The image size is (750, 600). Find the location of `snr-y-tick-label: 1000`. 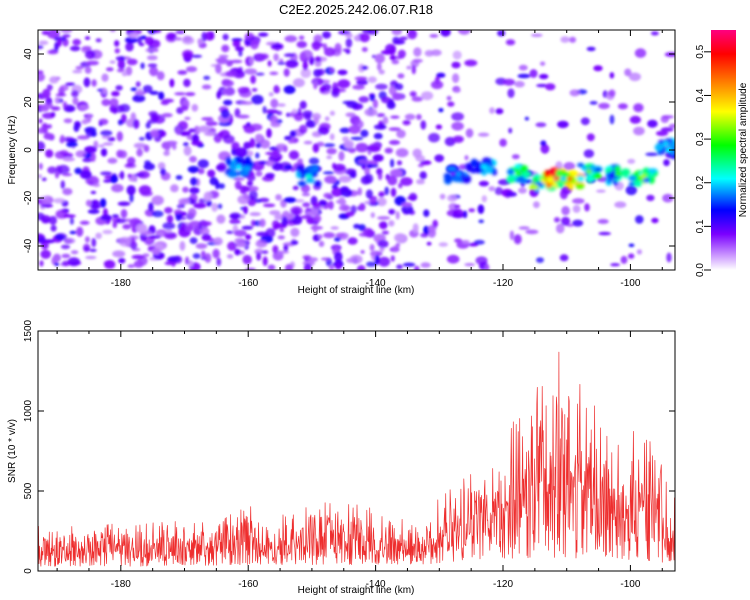

snr-y-tick-label: 1000 is located at coordinates (28, 410).